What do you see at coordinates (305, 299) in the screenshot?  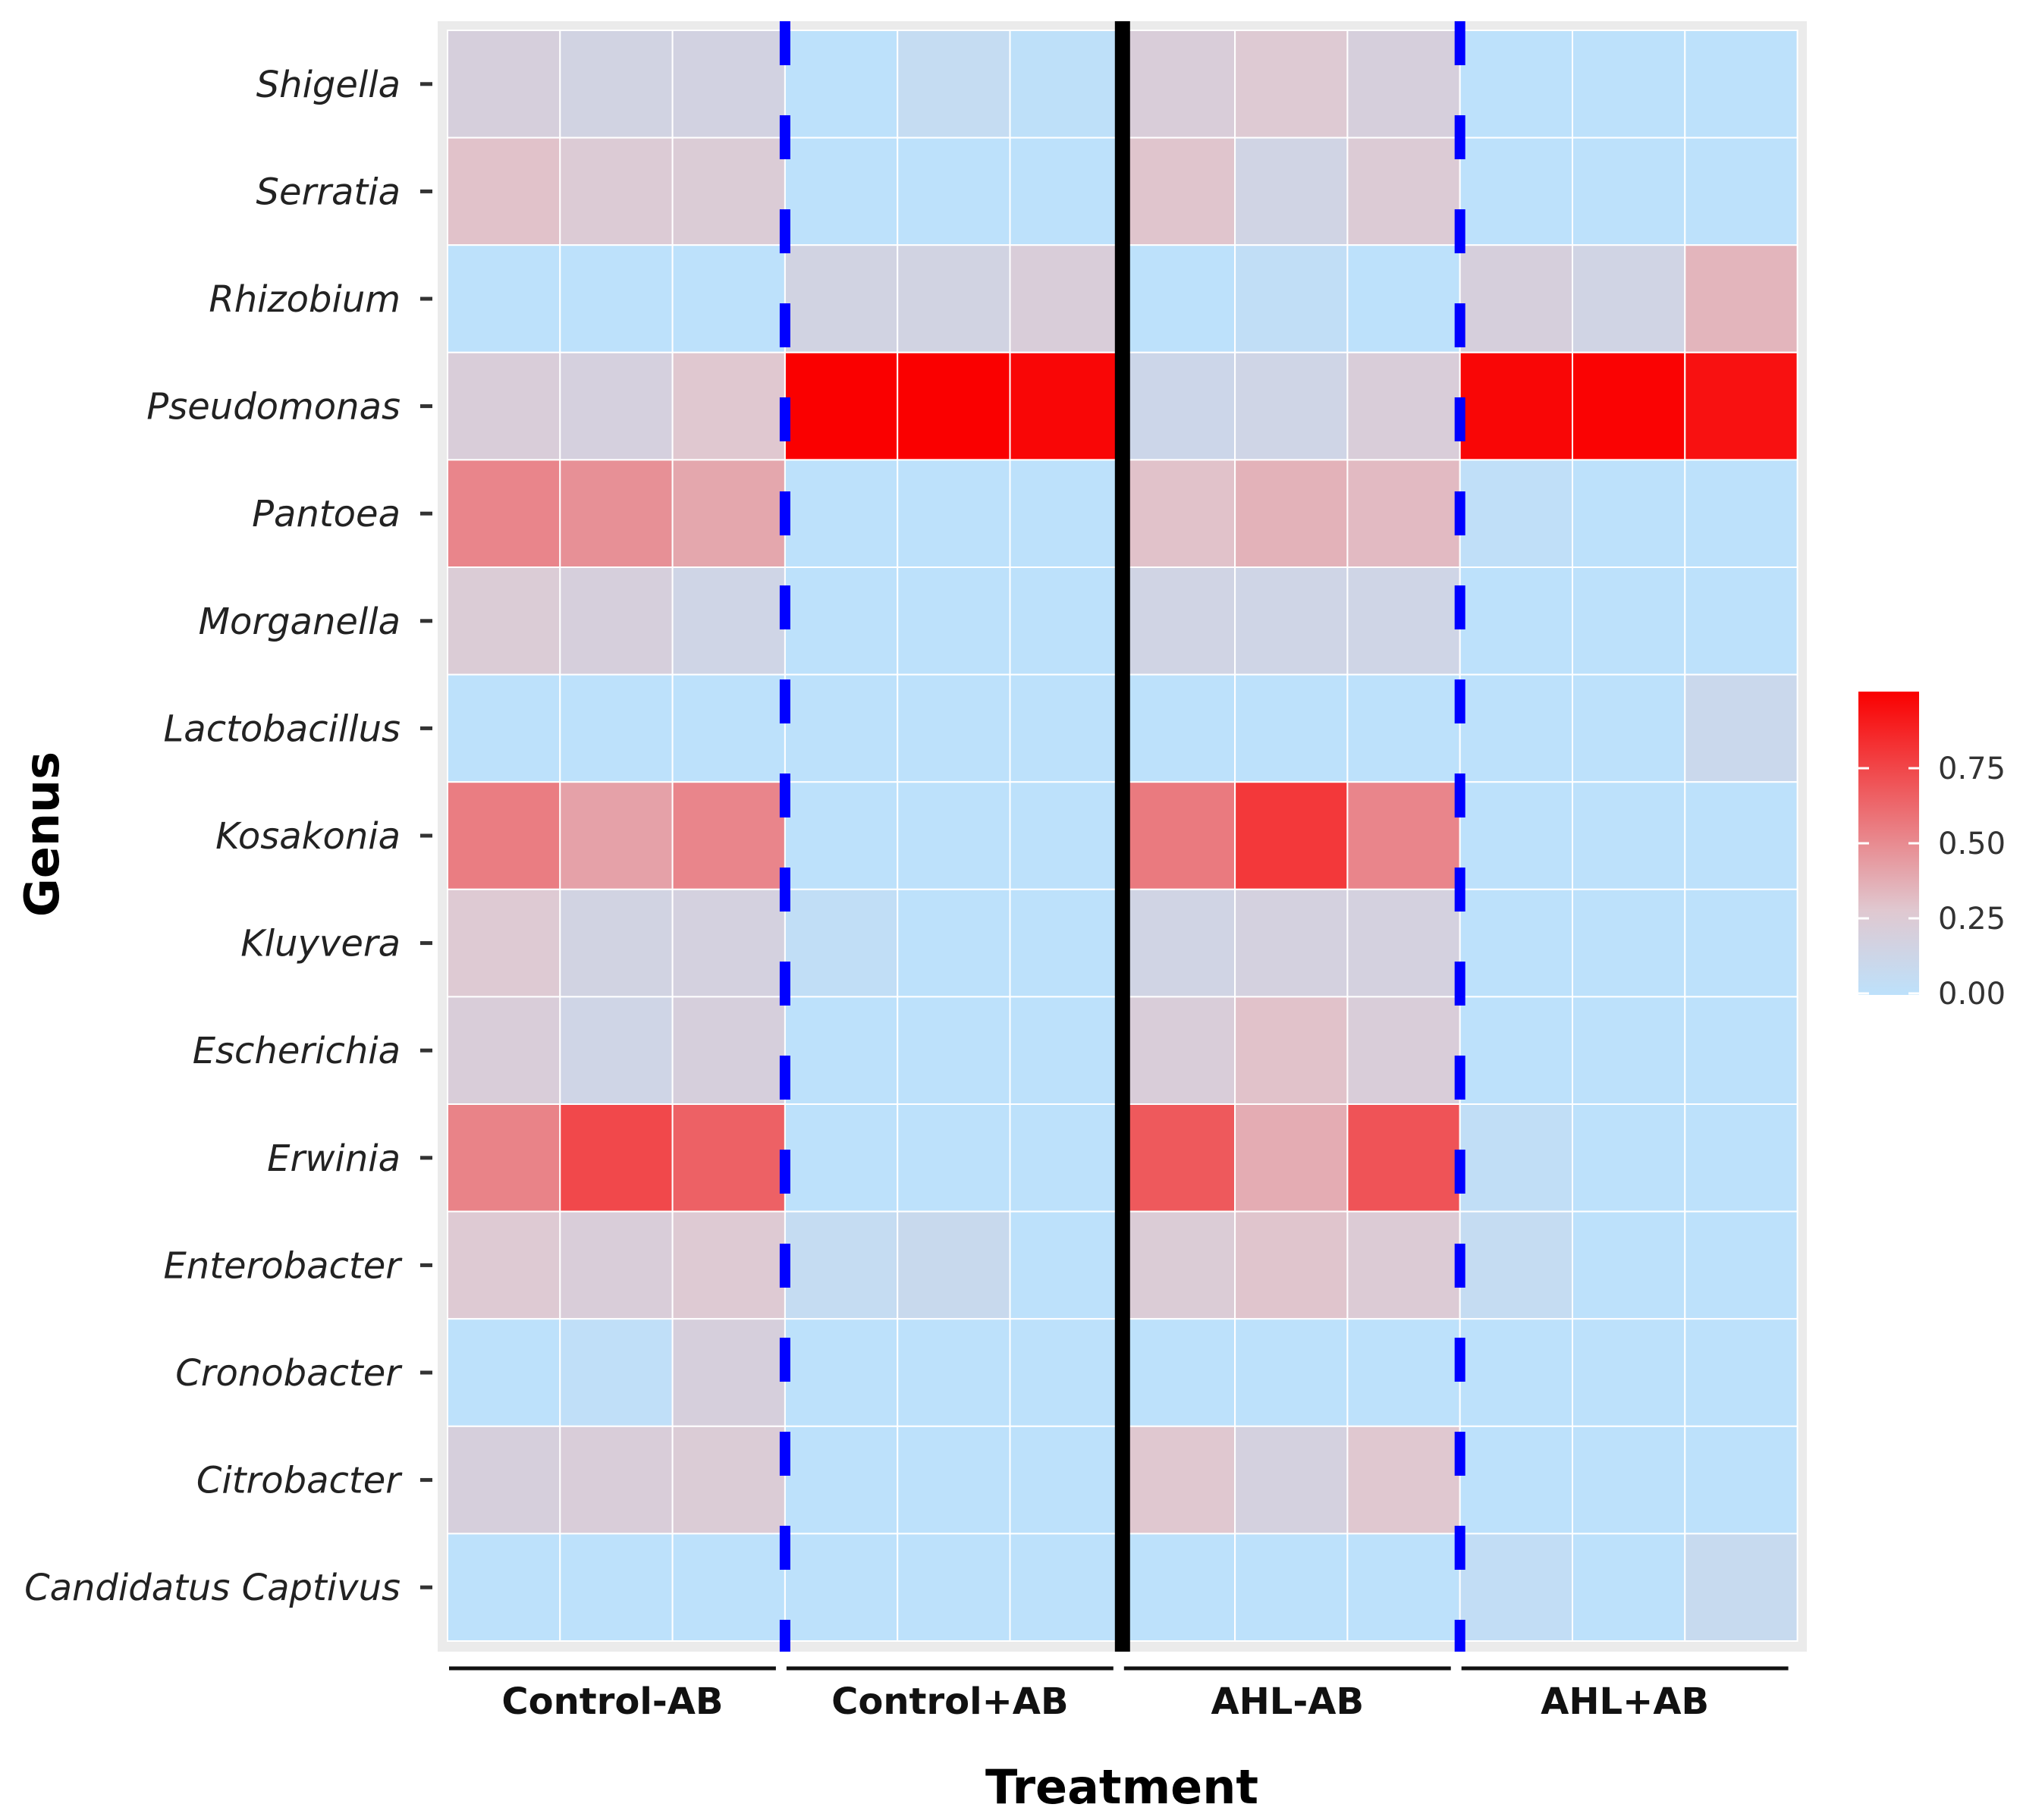 I see `y-tick-label: Rhizobium` at bounding box center [305, 299].